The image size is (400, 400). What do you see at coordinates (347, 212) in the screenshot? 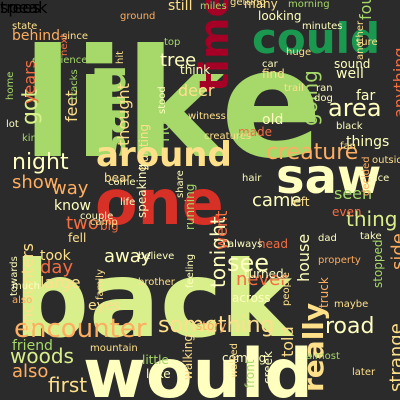
I see `word-even: even` at bounding box center [347, 212].